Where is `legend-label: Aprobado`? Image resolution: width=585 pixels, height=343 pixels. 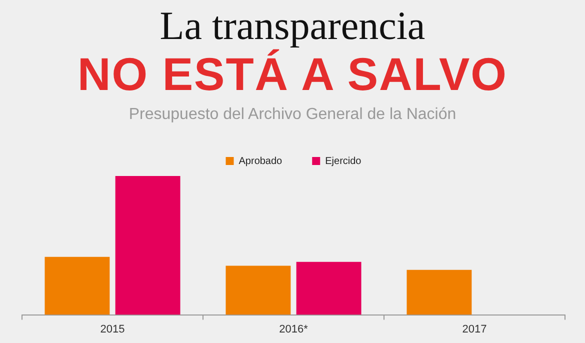 legend-label: Aprobado is located at coordinates (260, 161).